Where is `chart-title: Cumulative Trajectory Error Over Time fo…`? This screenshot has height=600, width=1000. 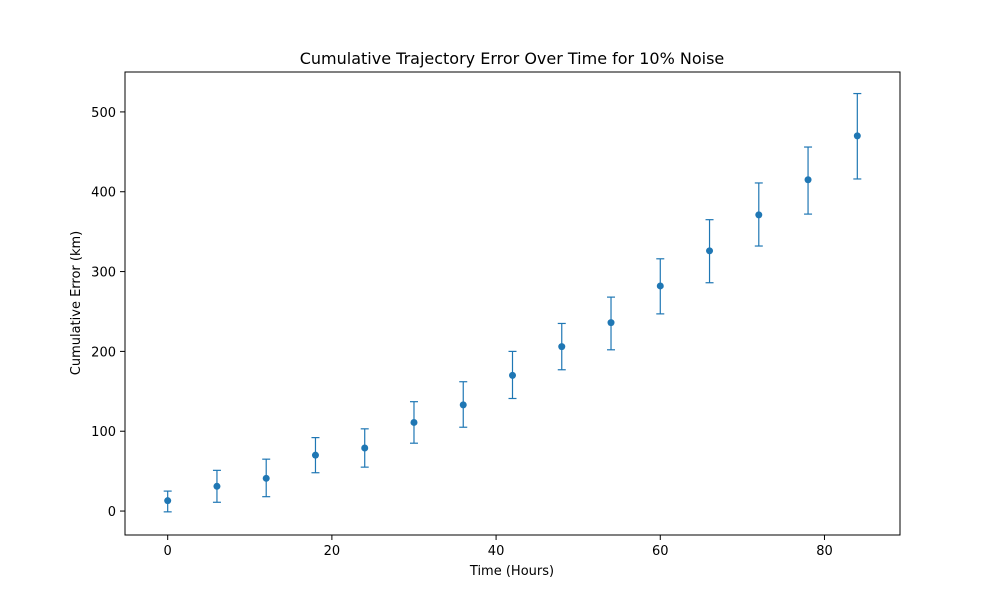 chart-title: Cumulative Trajectory Error Over Time fo… is located at coordinates (512, 58).